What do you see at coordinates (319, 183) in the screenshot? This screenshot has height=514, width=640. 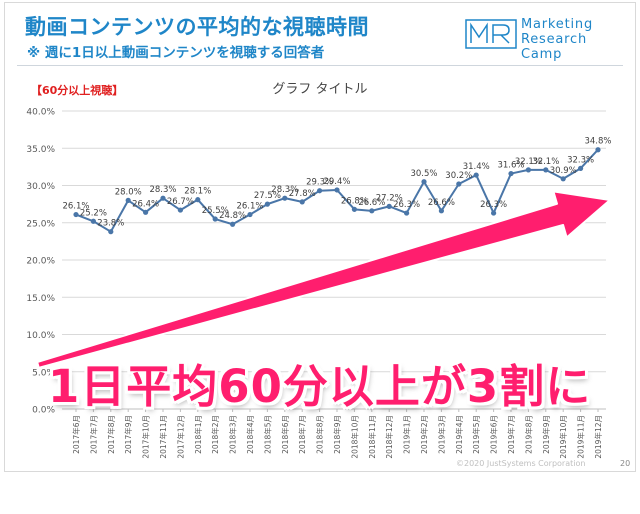 I see `data-label: 29.3%` at bounding box center [319, 183].